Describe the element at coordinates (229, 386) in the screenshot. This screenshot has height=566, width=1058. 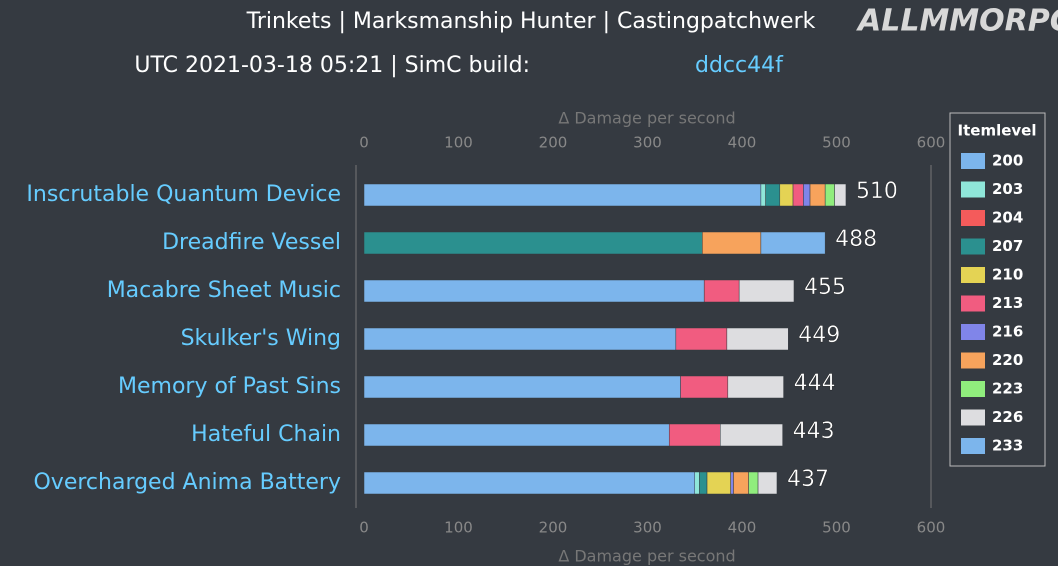
I see `category-label: Memory of Past Sins` at that location.